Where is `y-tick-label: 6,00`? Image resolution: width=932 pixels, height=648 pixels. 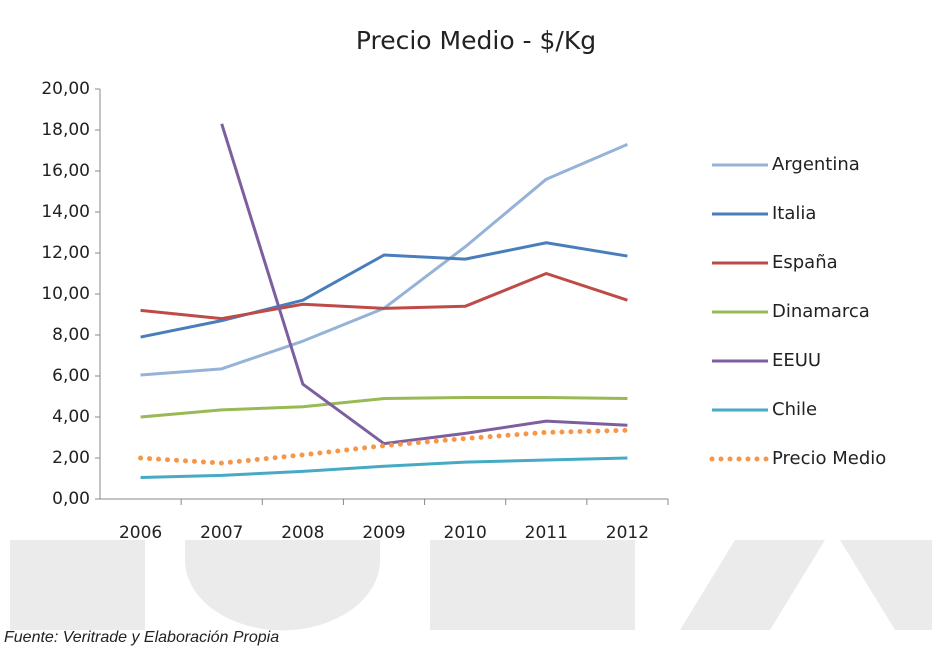
y-tick-label: 6,00 is located at coordinates (71, 376).